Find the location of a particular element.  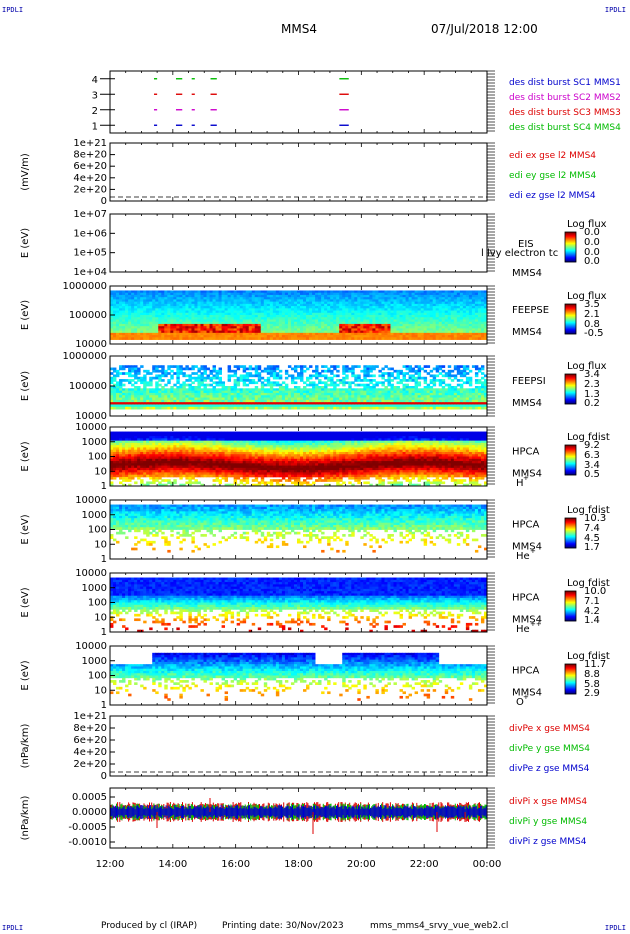

axis-label-divpi: (nPa/km) is located at coordinates (25, 818).